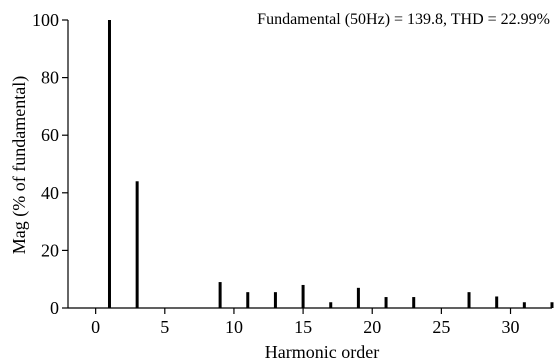 This screenshot has height=364, width=555. What do you see at coordinates (50, 78) in the screenshot?
I see `y-tick-label-80: 80` at bounding box center [50, 78].